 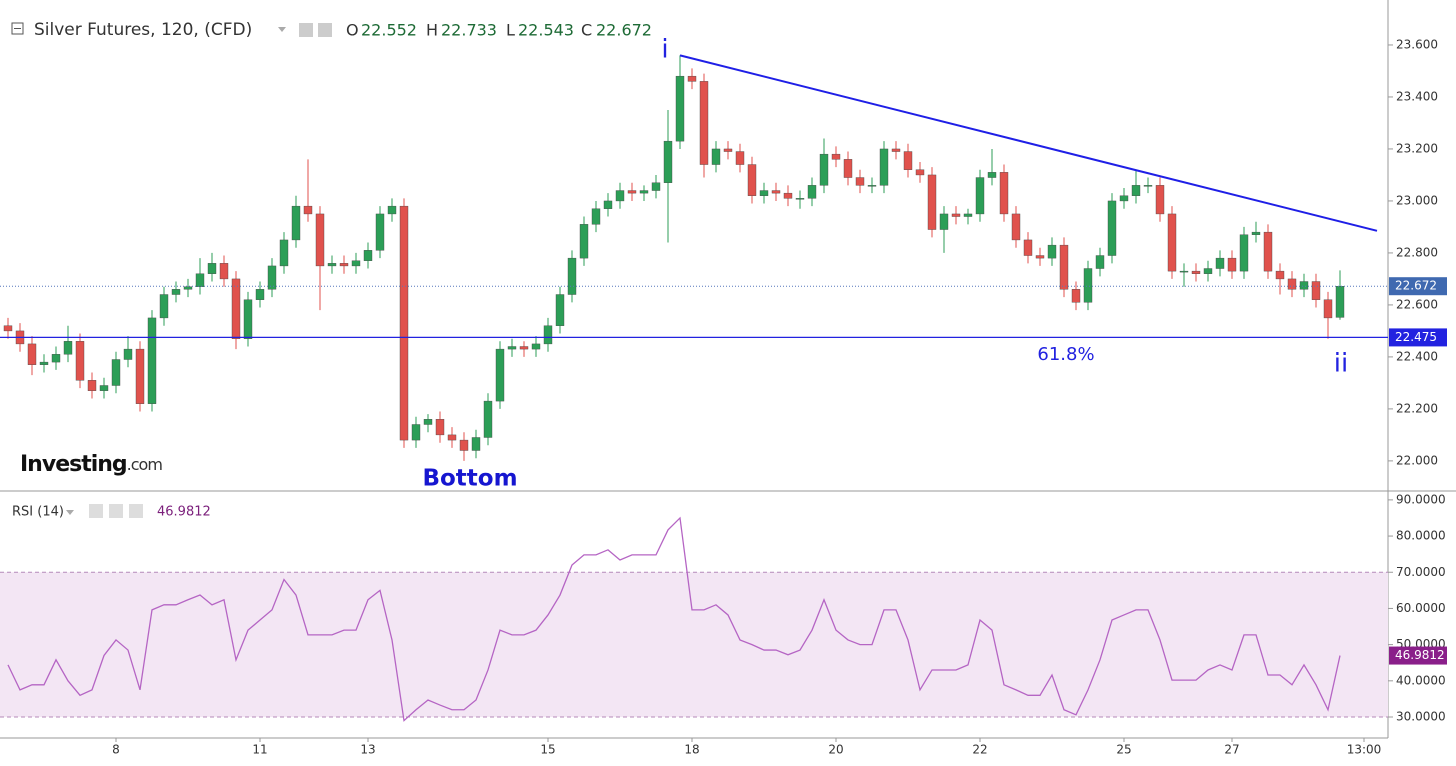 I want to click on annotation: ii, so click(x=1341, y=364).